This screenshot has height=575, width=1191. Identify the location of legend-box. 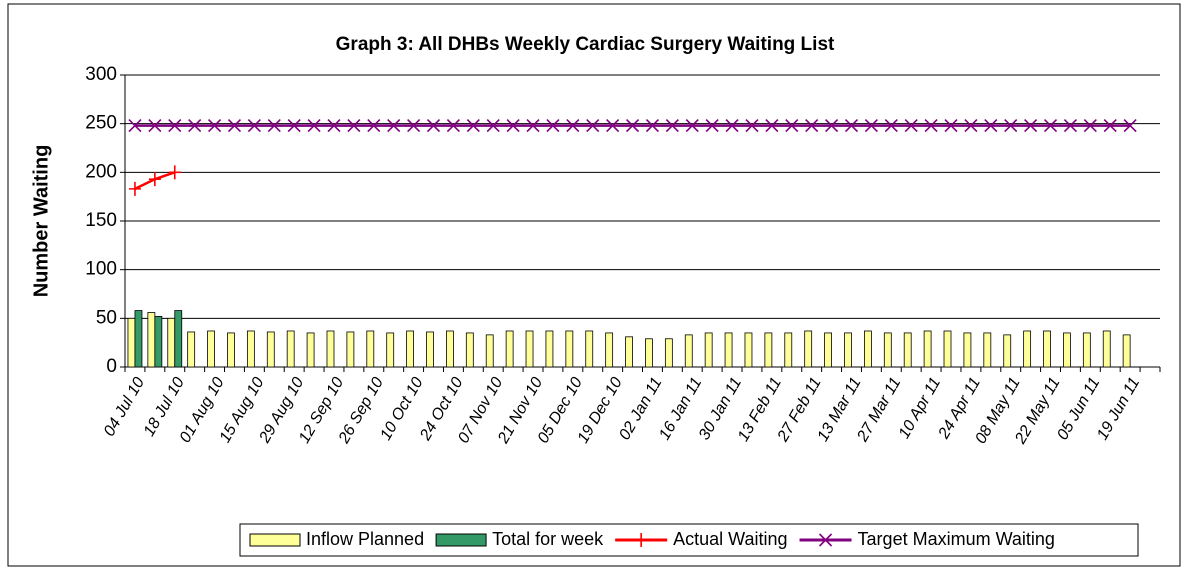
(689, 540).